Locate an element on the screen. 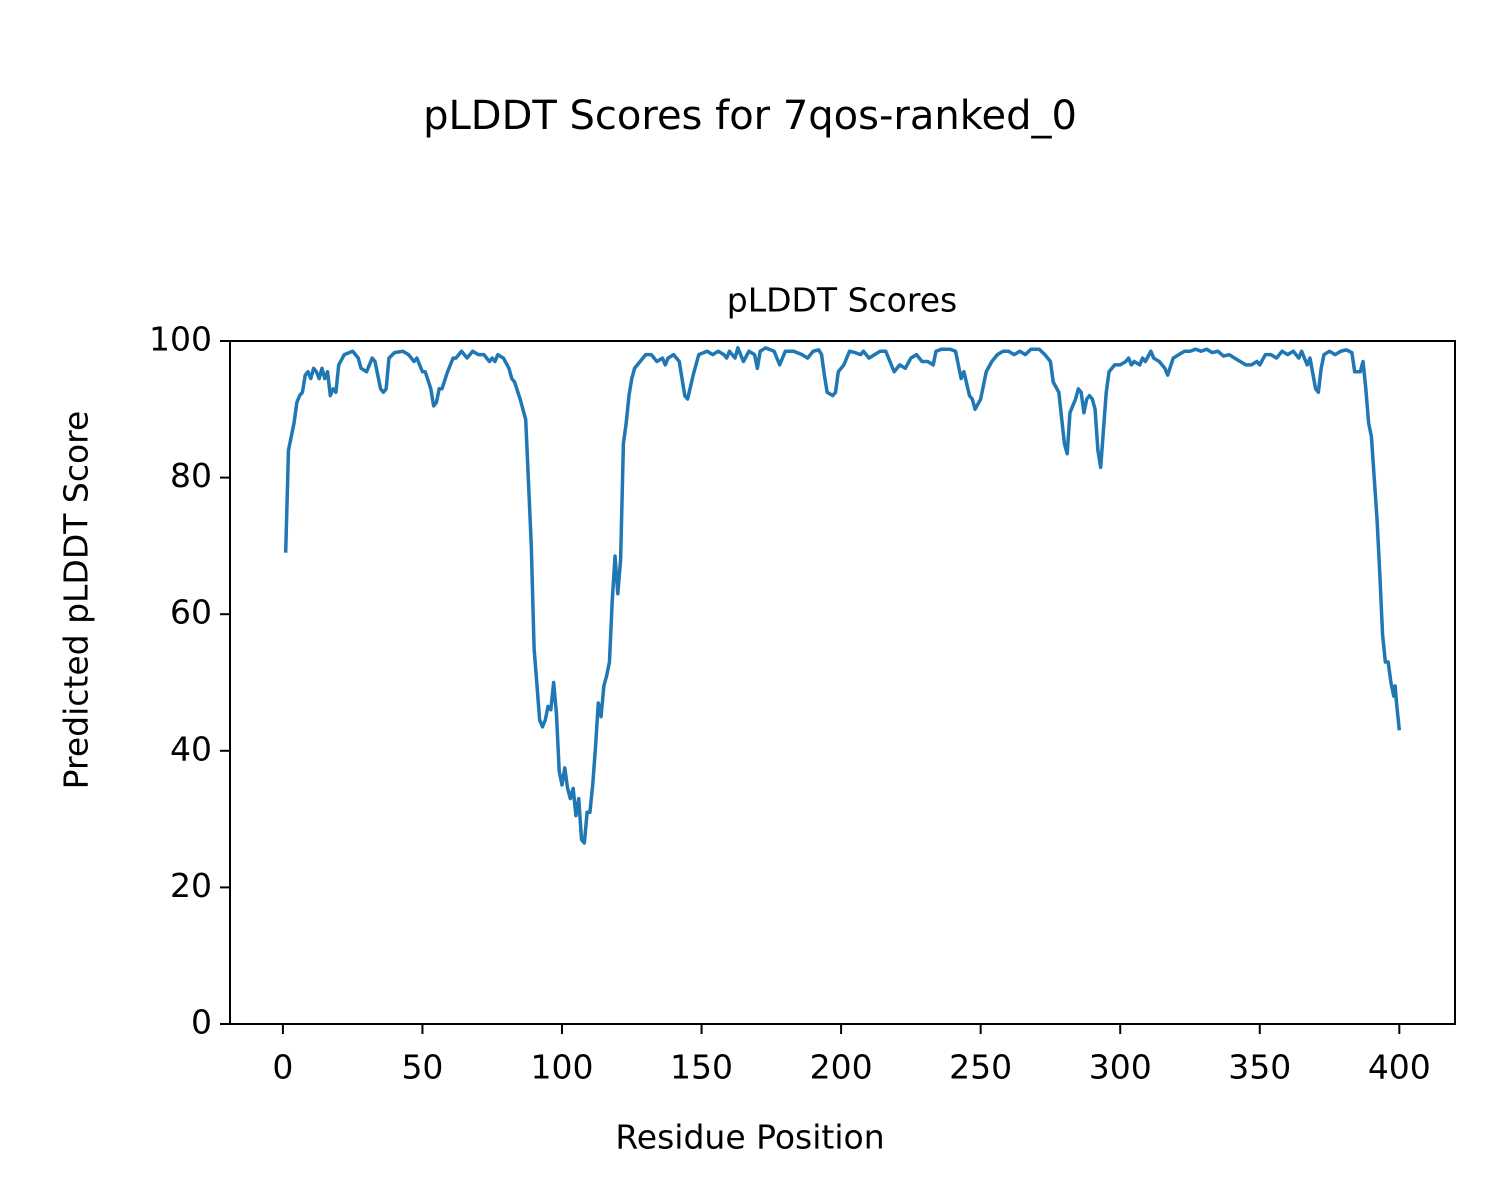  x-axis-label: Residue Position is located at coordinates (749, 1137).